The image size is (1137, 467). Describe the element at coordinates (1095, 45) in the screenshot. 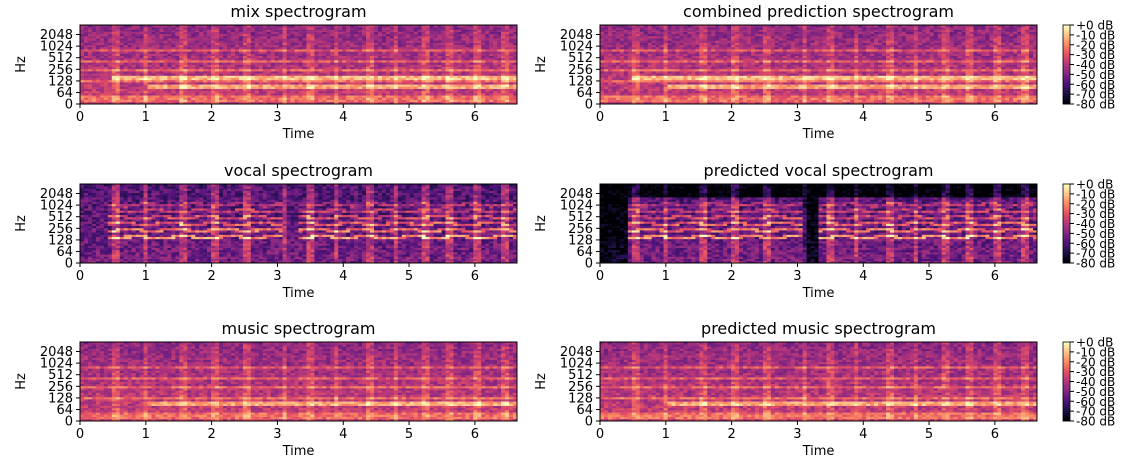

I see `colorbar-tick-label: -20 dB` at that location.